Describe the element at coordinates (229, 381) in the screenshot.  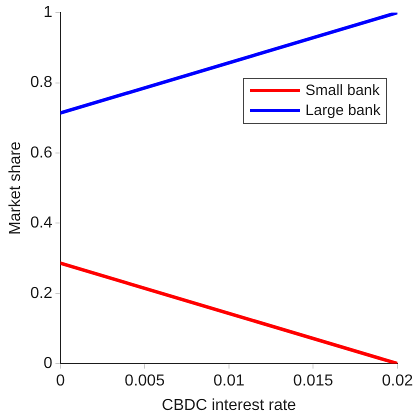
I see `x-tick-label: 0.01` at that location.